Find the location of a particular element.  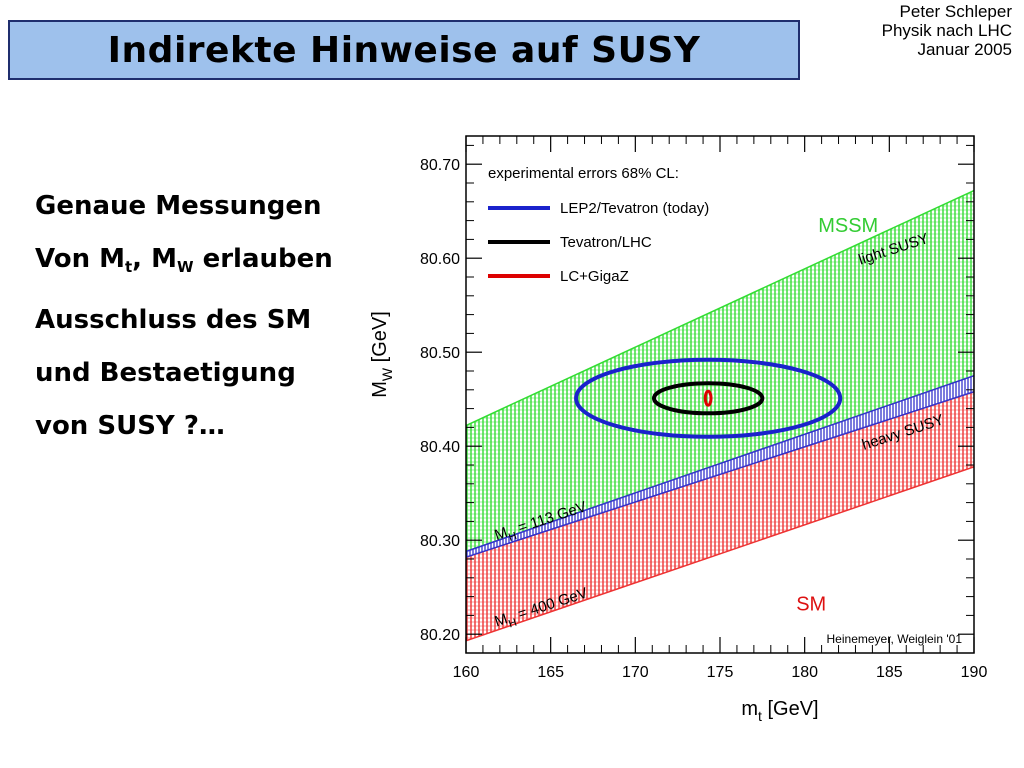

band-overlap-upper-edge is located at coordinates (720, 463).